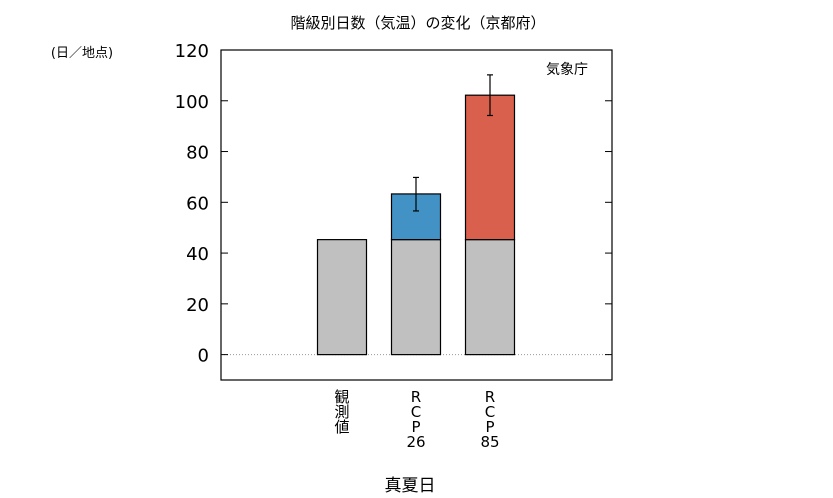 This screenshot has width=833, height=498. I want to click on y-axis-unit-label: (日／地点), so click(82, 53).